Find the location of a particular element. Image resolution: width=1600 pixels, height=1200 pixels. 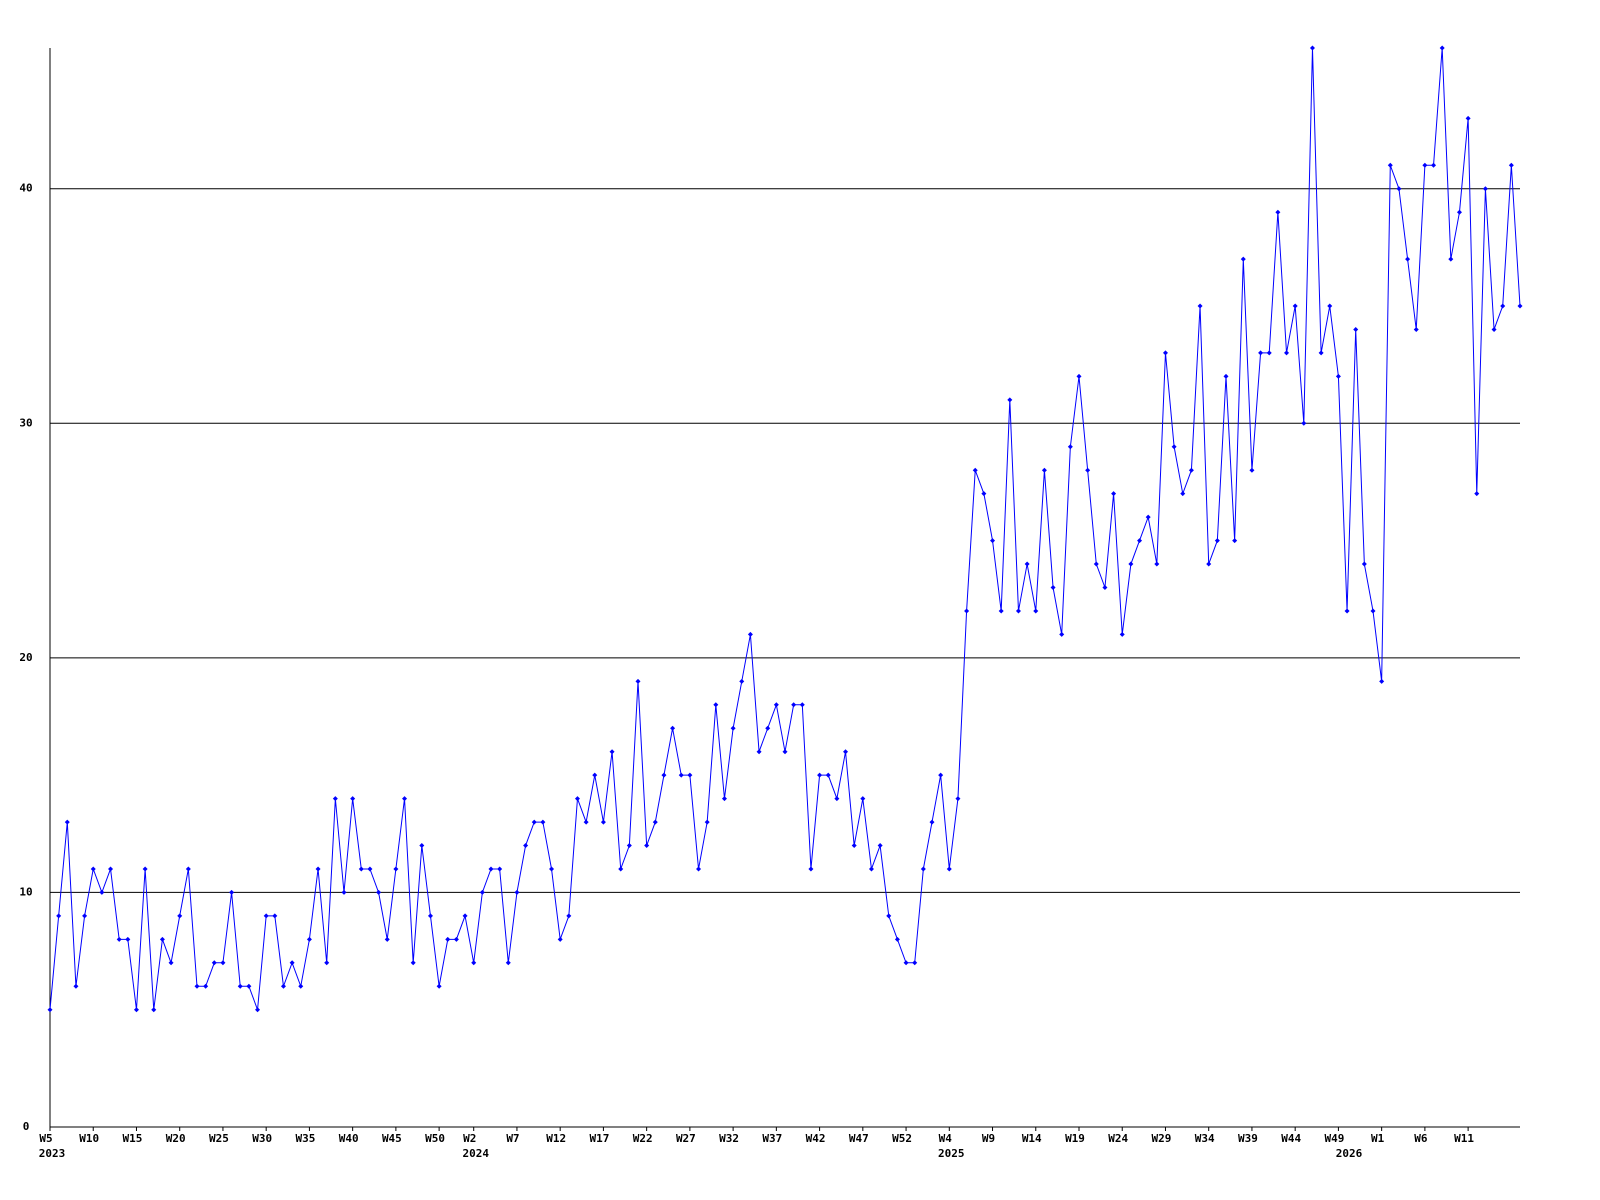

x-tick-label: W14 is located at coordinates (1032, 1138).